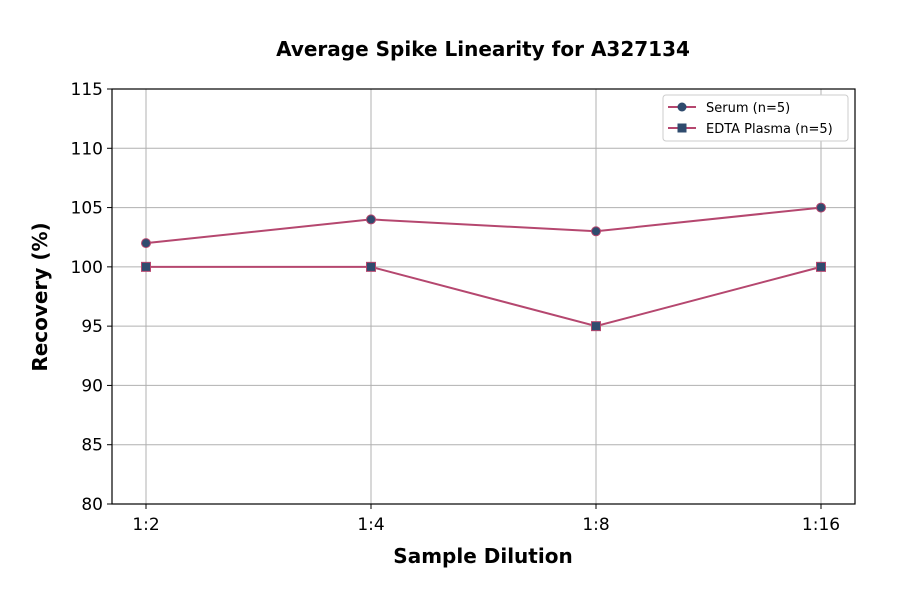  I want to click on x-tick-label: 1:2, so click(145, 525).